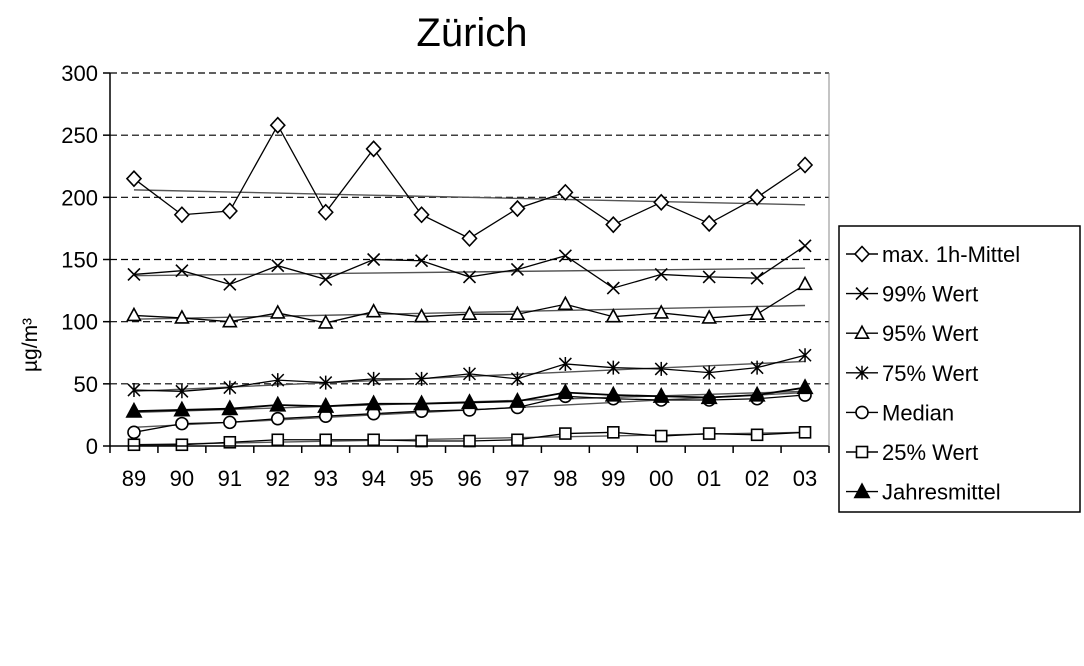 The width and height of the screenshot is (1084, 666). I want to click on x-tick-label: 03, so click(805, 478).